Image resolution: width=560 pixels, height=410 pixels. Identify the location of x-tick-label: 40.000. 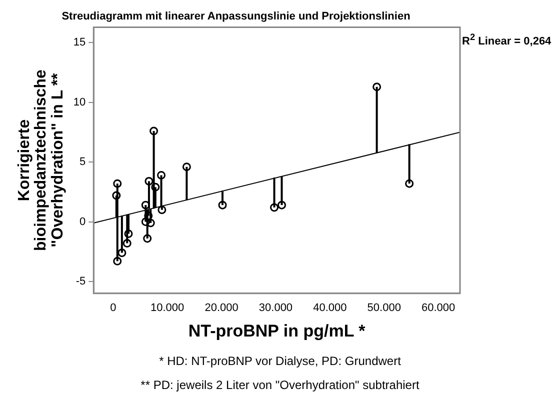
(330, 308).